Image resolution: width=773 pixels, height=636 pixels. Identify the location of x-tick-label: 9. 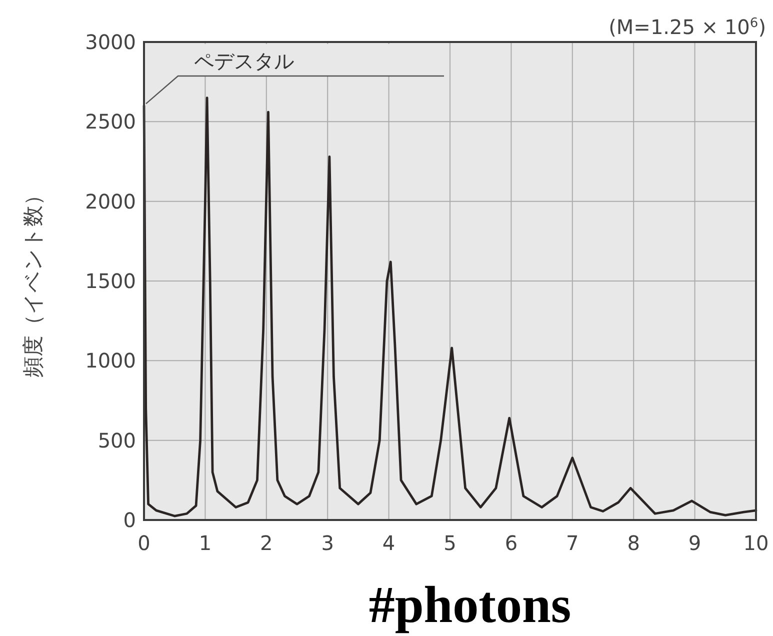
(695, 543).